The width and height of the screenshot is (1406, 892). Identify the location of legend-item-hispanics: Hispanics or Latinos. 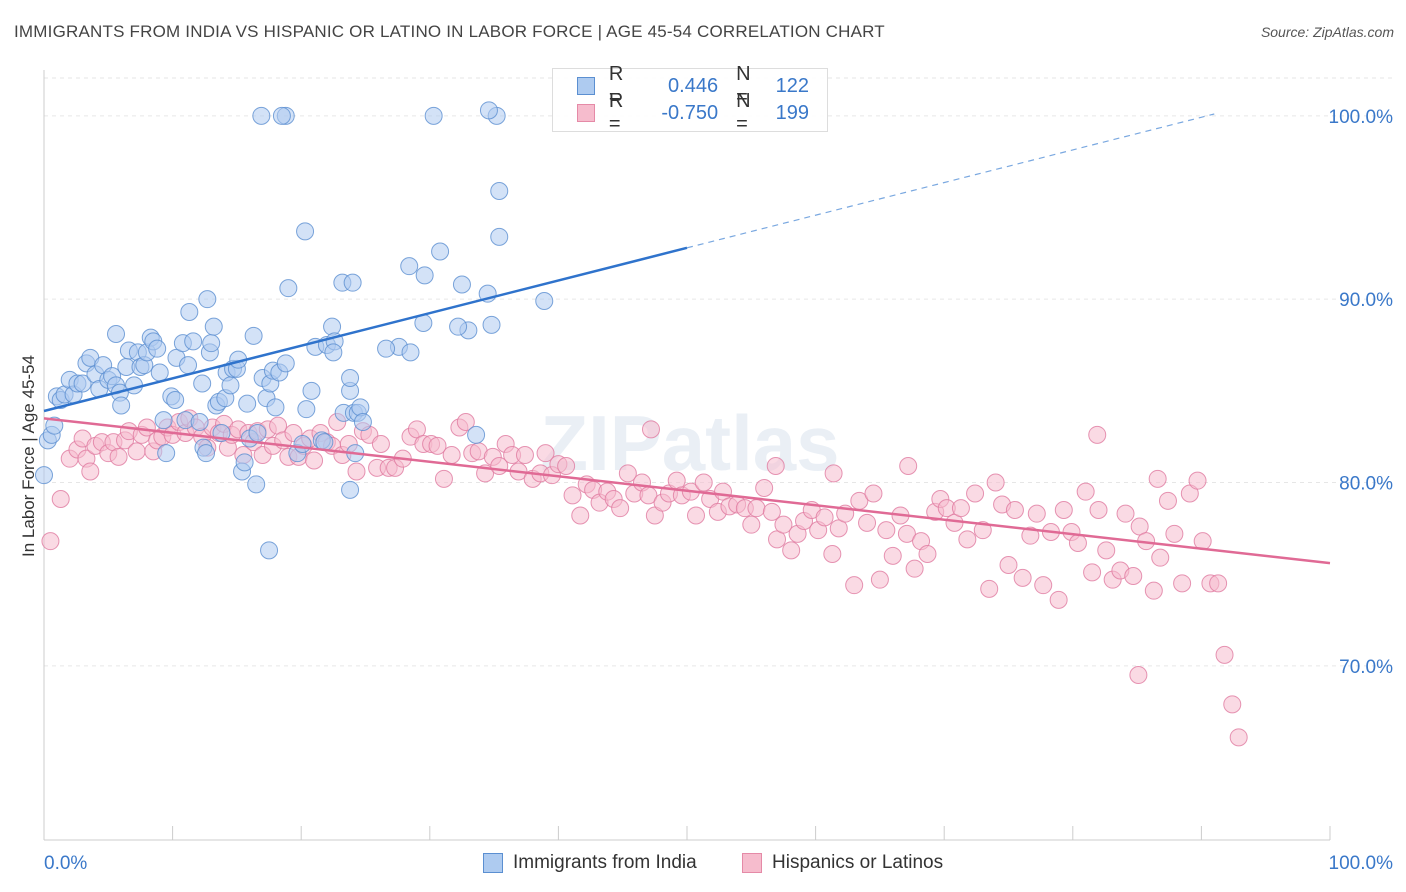
(842, 863).